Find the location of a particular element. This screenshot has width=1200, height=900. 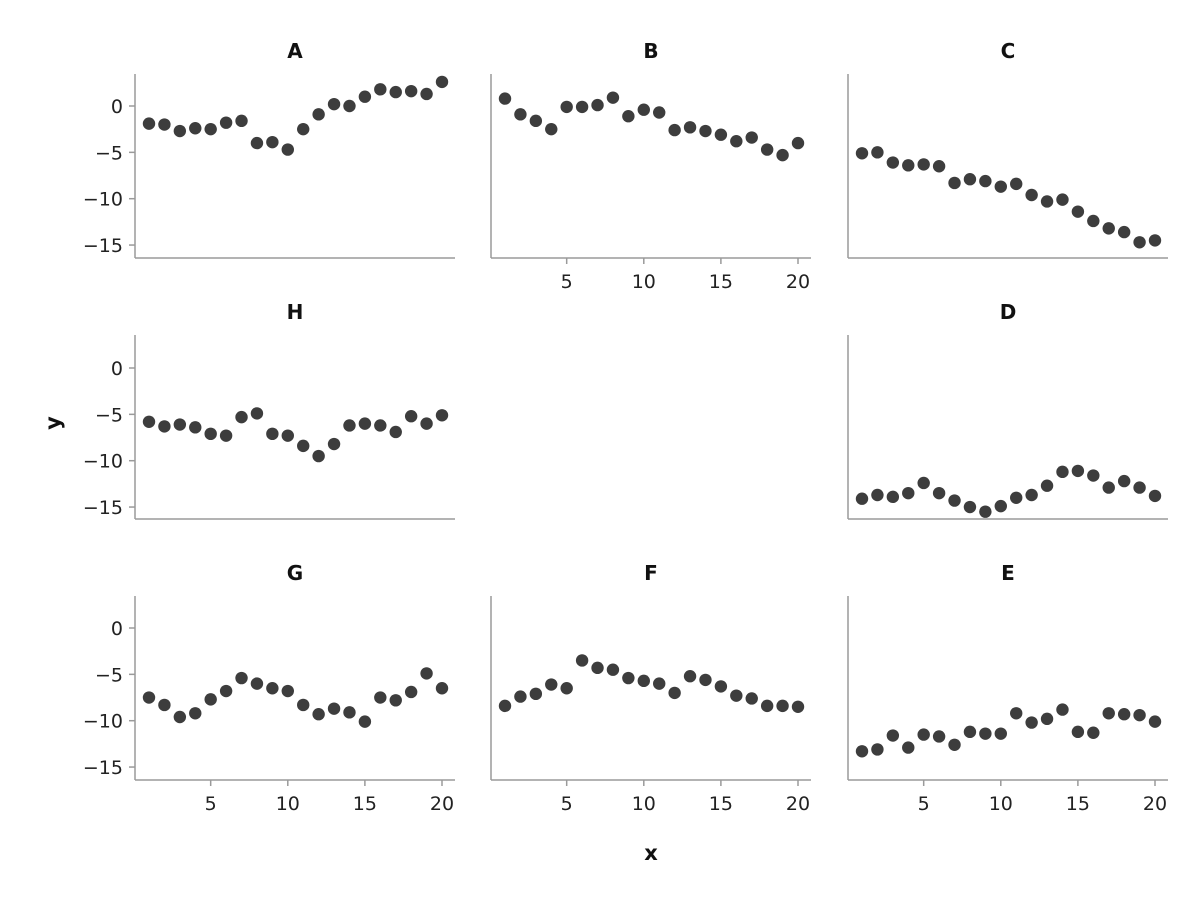

facet-panel-g: G 0 −5 −10 −15 5 10 15 20 is located at coordinates (269, 688).